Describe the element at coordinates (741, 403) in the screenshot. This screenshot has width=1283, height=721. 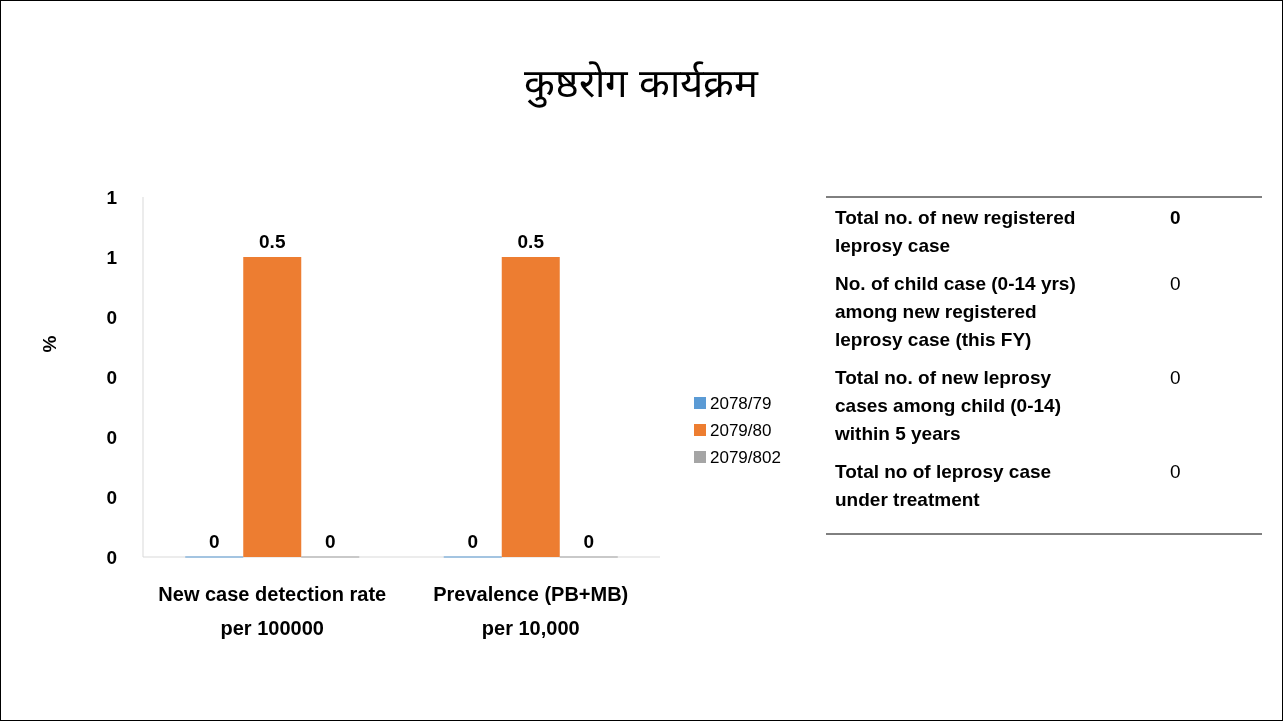
I see `legend-label: 2078/79` at that location.